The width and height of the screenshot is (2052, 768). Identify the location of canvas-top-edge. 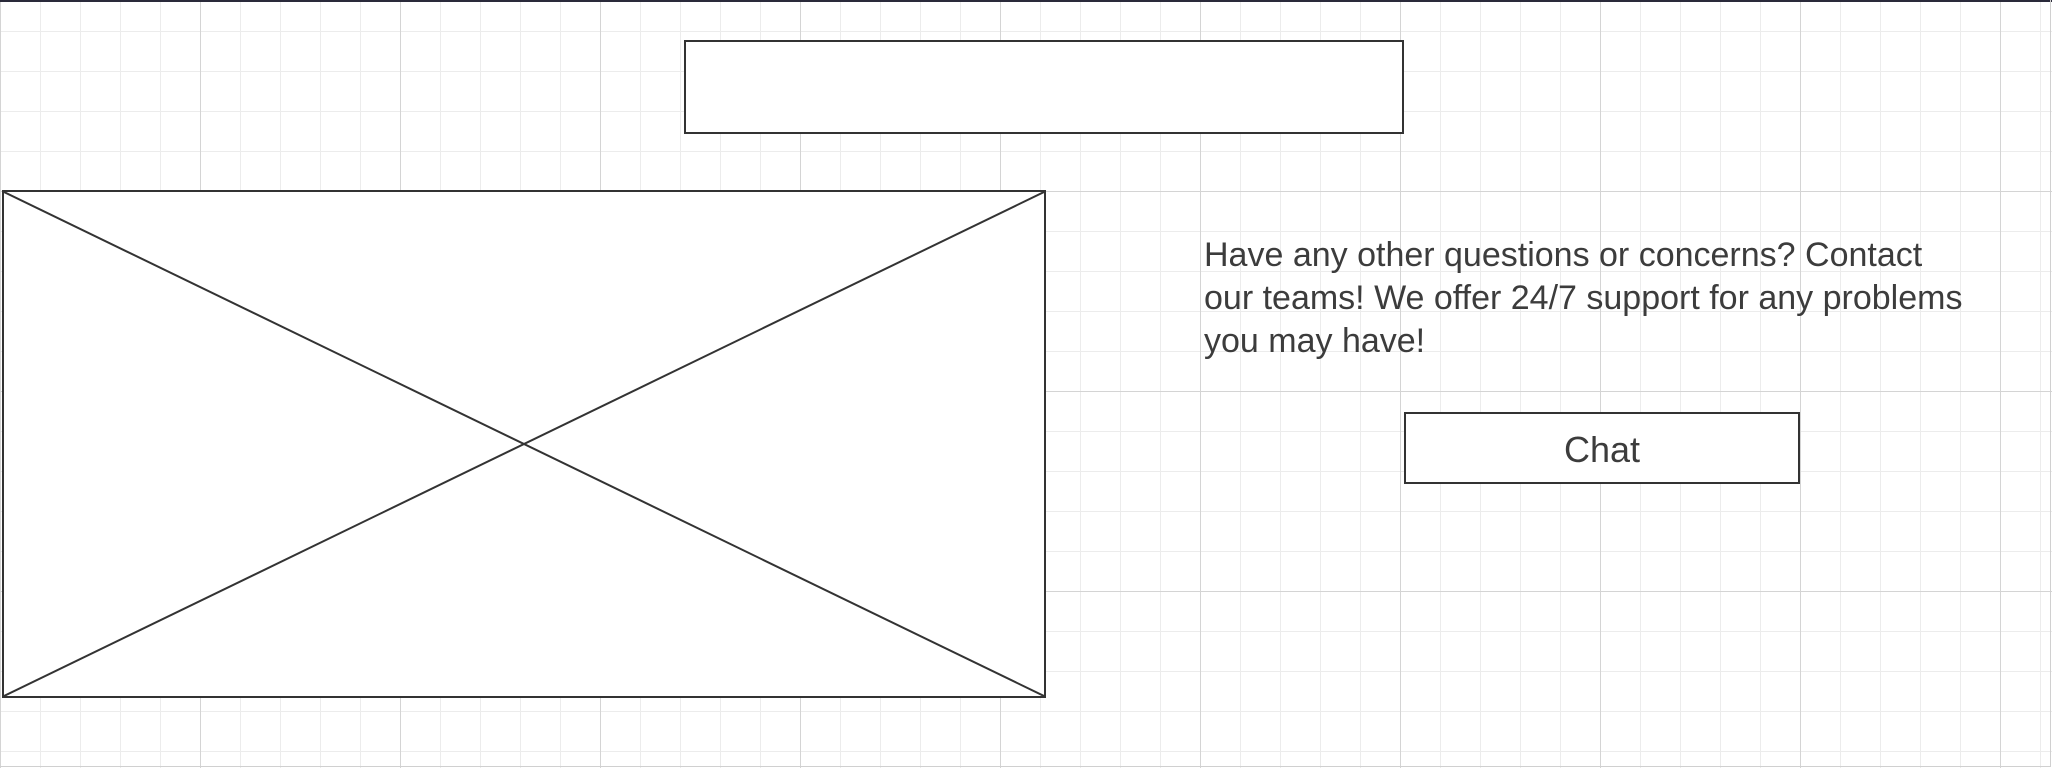
(1026, 1).